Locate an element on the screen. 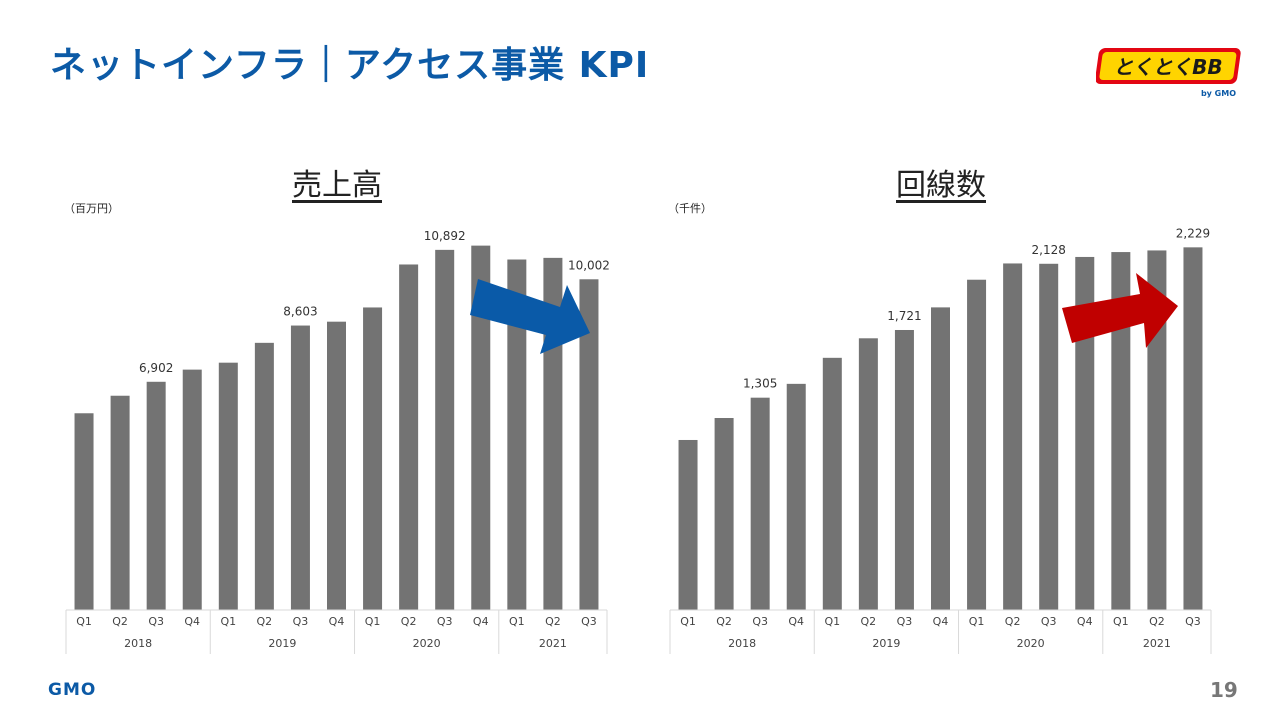  trend-arrow-down is located at coordinates (530, 316).